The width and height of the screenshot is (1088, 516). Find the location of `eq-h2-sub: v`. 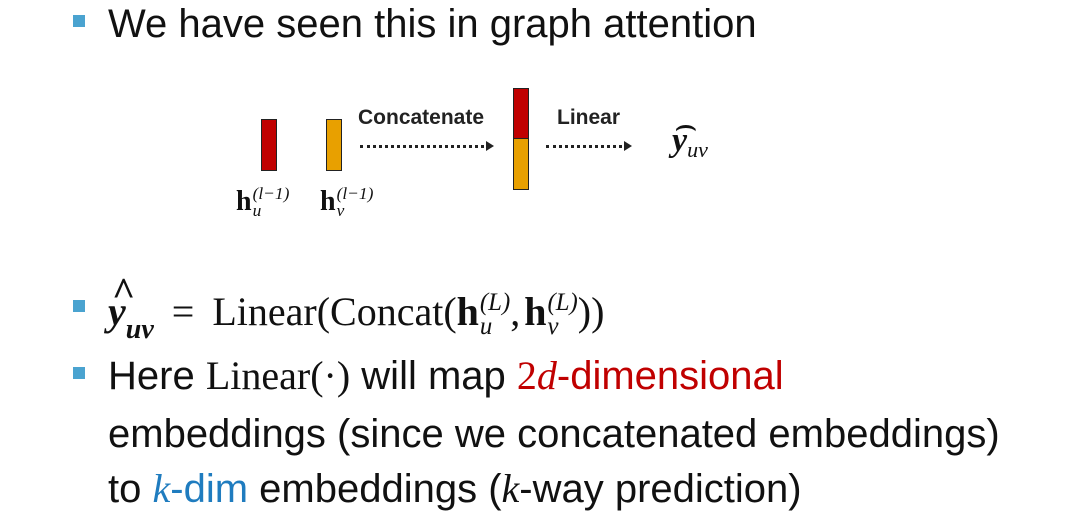

eq-h2-sub: v is located at coordinates (553, 326).